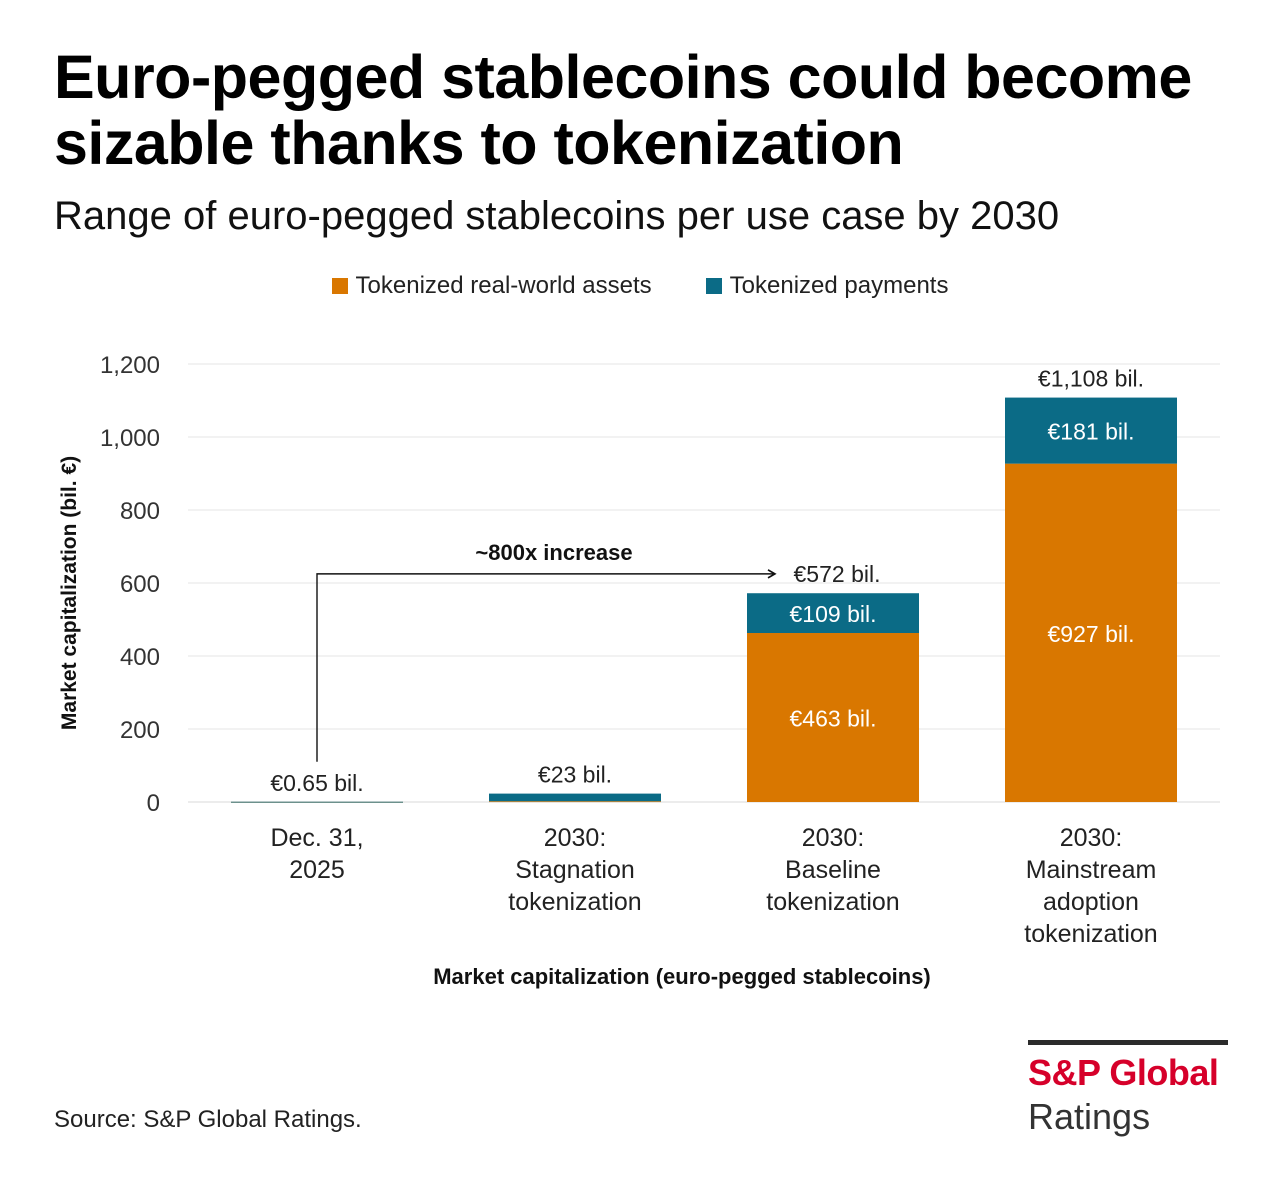  Describe the element at coordinates (553, 552) in the screenshot. I see `annotation-label: ~800x increase` at that location.